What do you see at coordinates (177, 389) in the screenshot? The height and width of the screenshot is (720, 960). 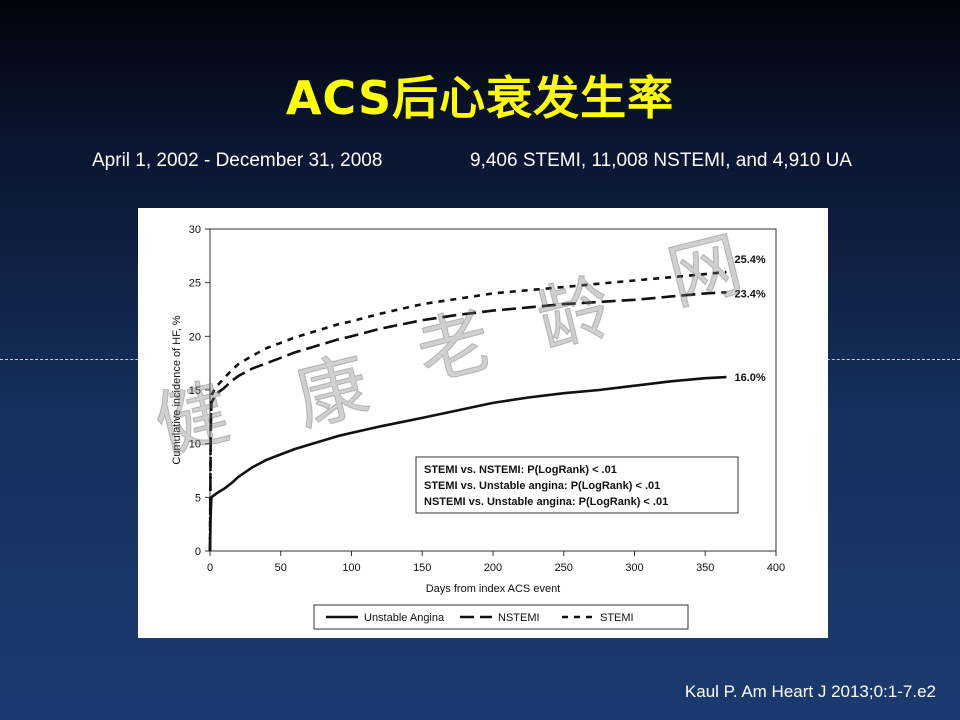 I see `y-axis-label: Cumulative incidence of HF, %` at bounding box center [177, 389].